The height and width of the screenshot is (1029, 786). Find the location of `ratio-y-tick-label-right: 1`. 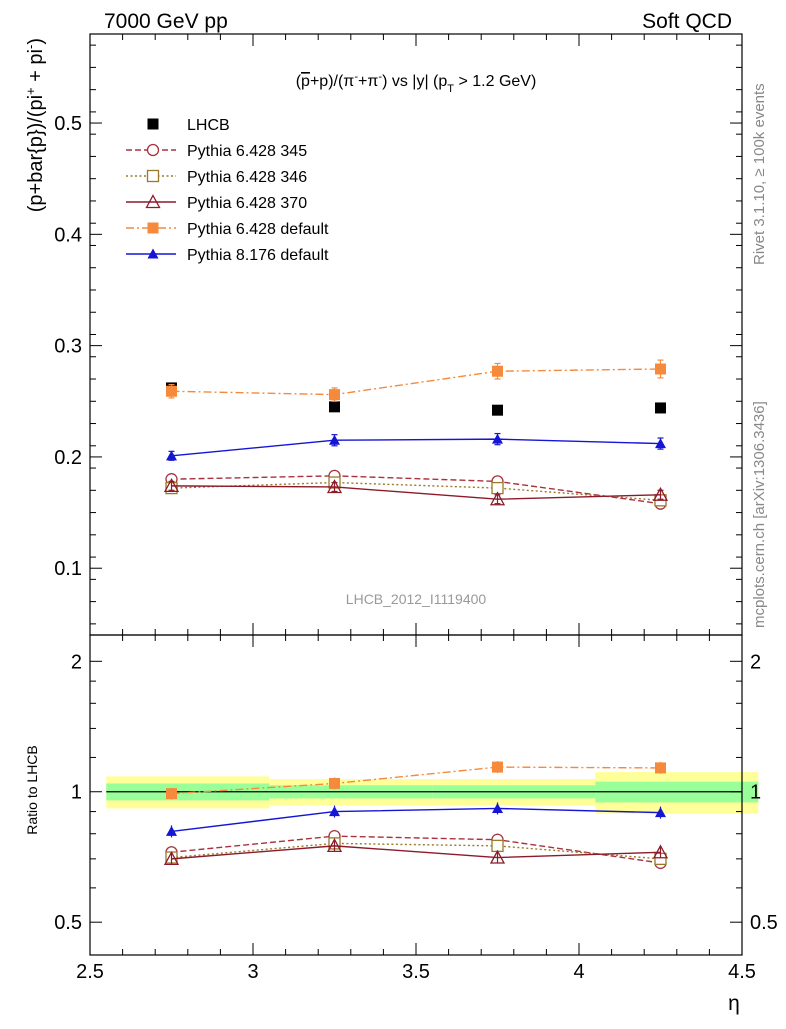

ratio-y-tick-label-right: 1 is located at coordinates (755, 793).